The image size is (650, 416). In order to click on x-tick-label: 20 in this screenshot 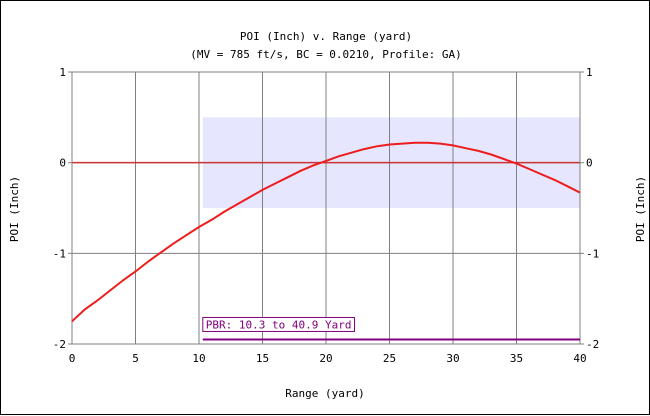, I will do `click(325, 358)`.